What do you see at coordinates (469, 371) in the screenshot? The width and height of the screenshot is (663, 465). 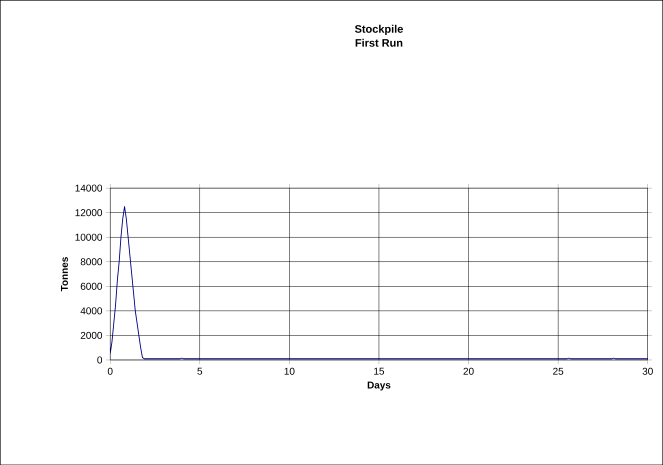 I see `x-tick-label: 20` at bounding box center [469, 371].